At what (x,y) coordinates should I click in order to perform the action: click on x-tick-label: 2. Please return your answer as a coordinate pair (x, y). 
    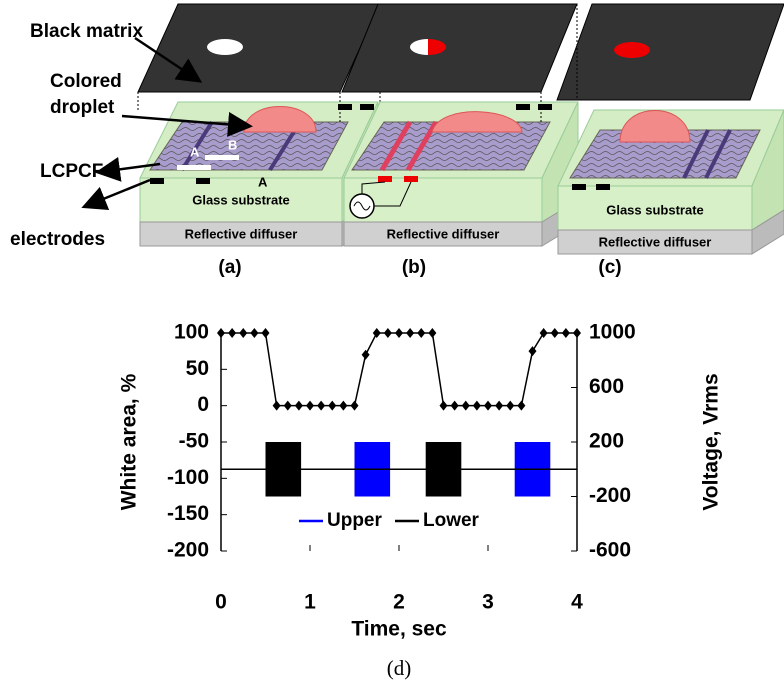
    Looking at the image, I should click on (399, 602).